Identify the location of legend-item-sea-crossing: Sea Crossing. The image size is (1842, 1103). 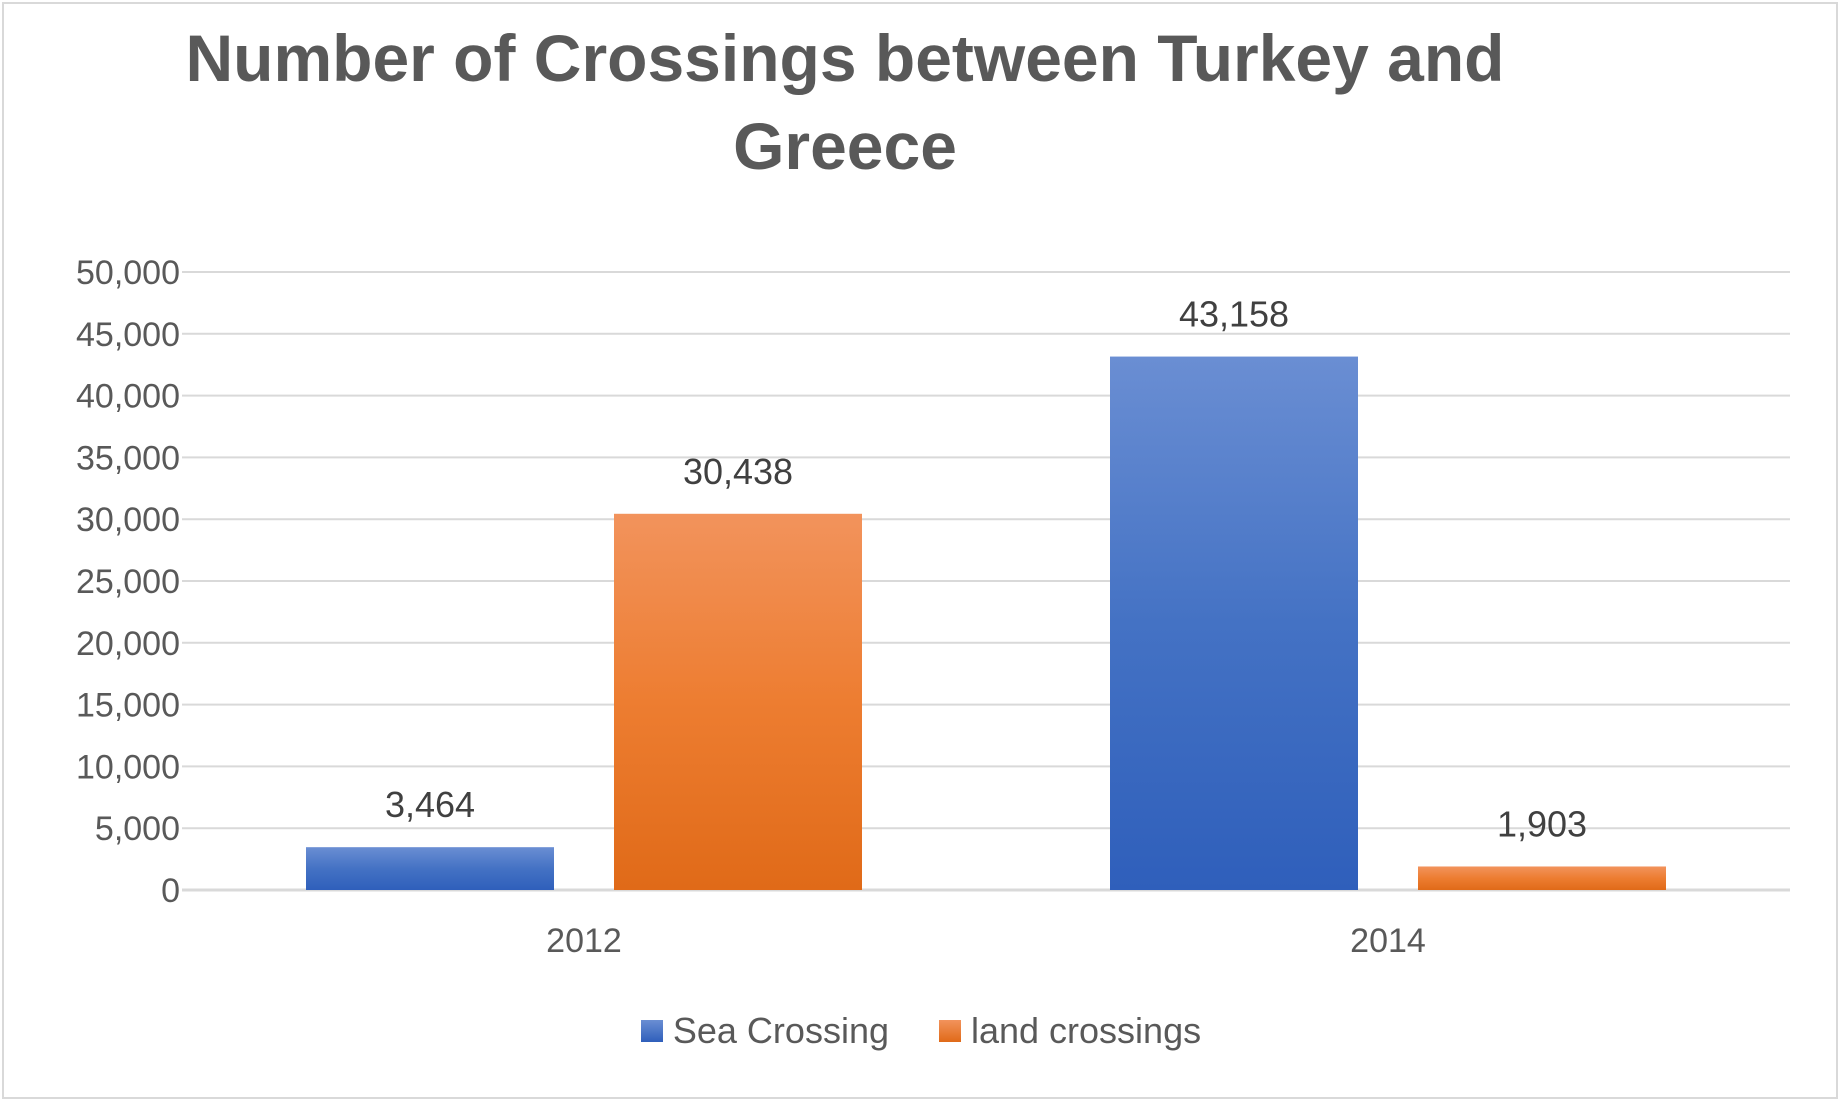
(764, 1031).